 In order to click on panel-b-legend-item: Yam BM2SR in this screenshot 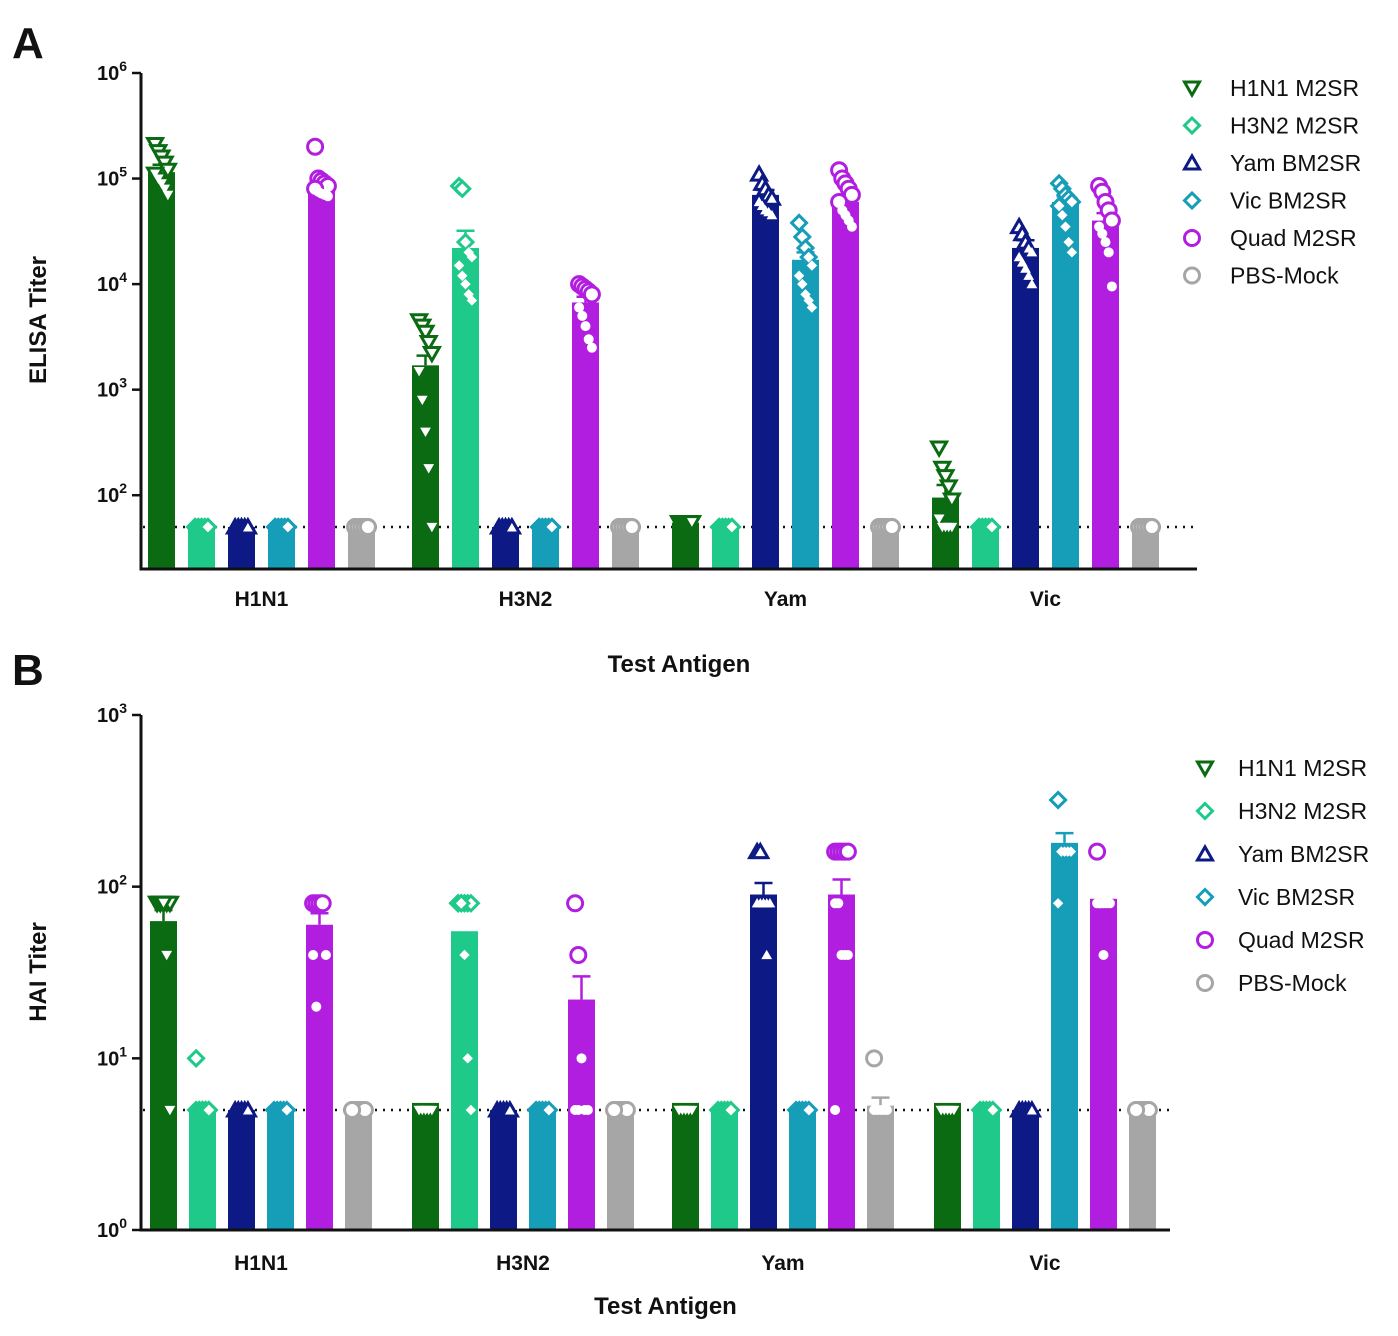, I will do `click(1281, 854)`.